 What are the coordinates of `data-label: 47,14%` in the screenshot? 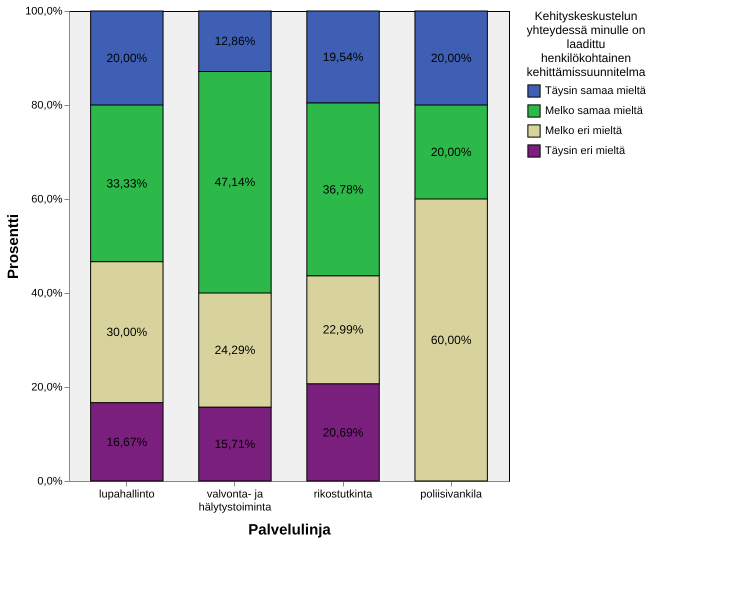 It's located at (235, 182).